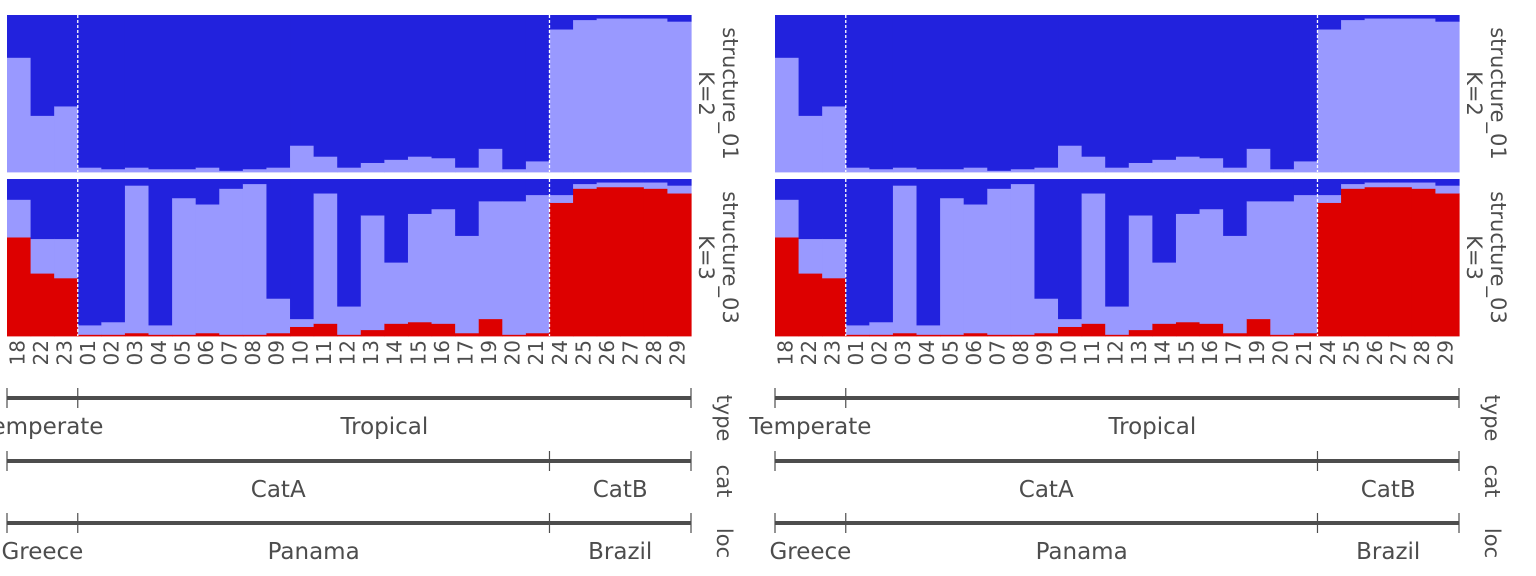 This screenshot has height=576, width=1536. What do you see at coordinates (1186, 352) in the screenshot?
I see `x-tick-label: 15` at bounding box center [1186, 352].